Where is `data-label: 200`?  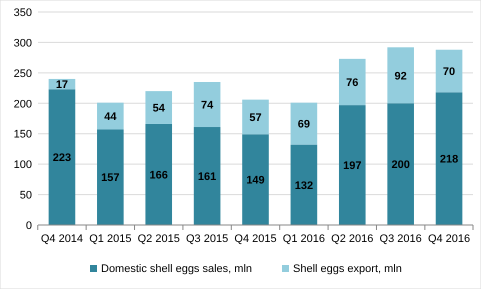 data-label: 200 is located at coordinates (400, 165).